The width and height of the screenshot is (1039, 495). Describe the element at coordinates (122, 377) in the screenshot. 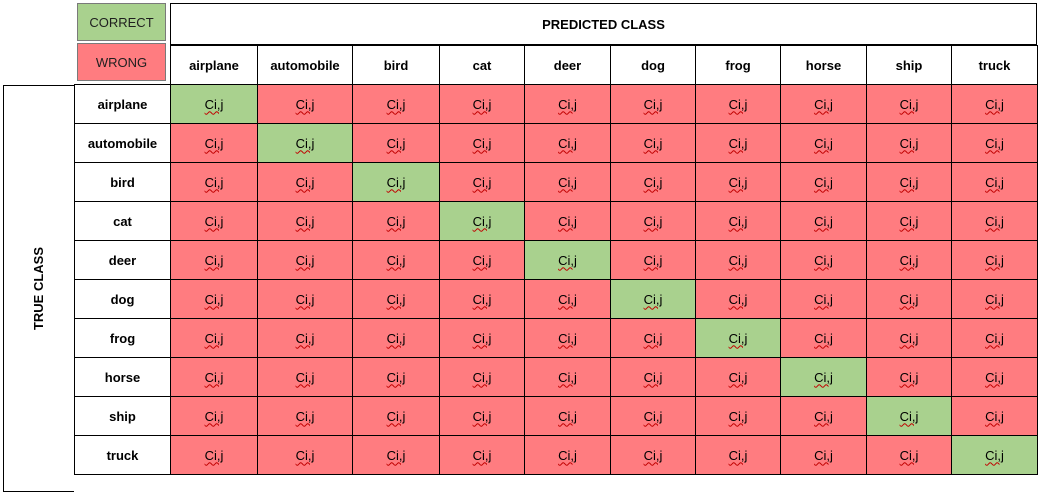

I see `row-header-horse: horse` at that location.